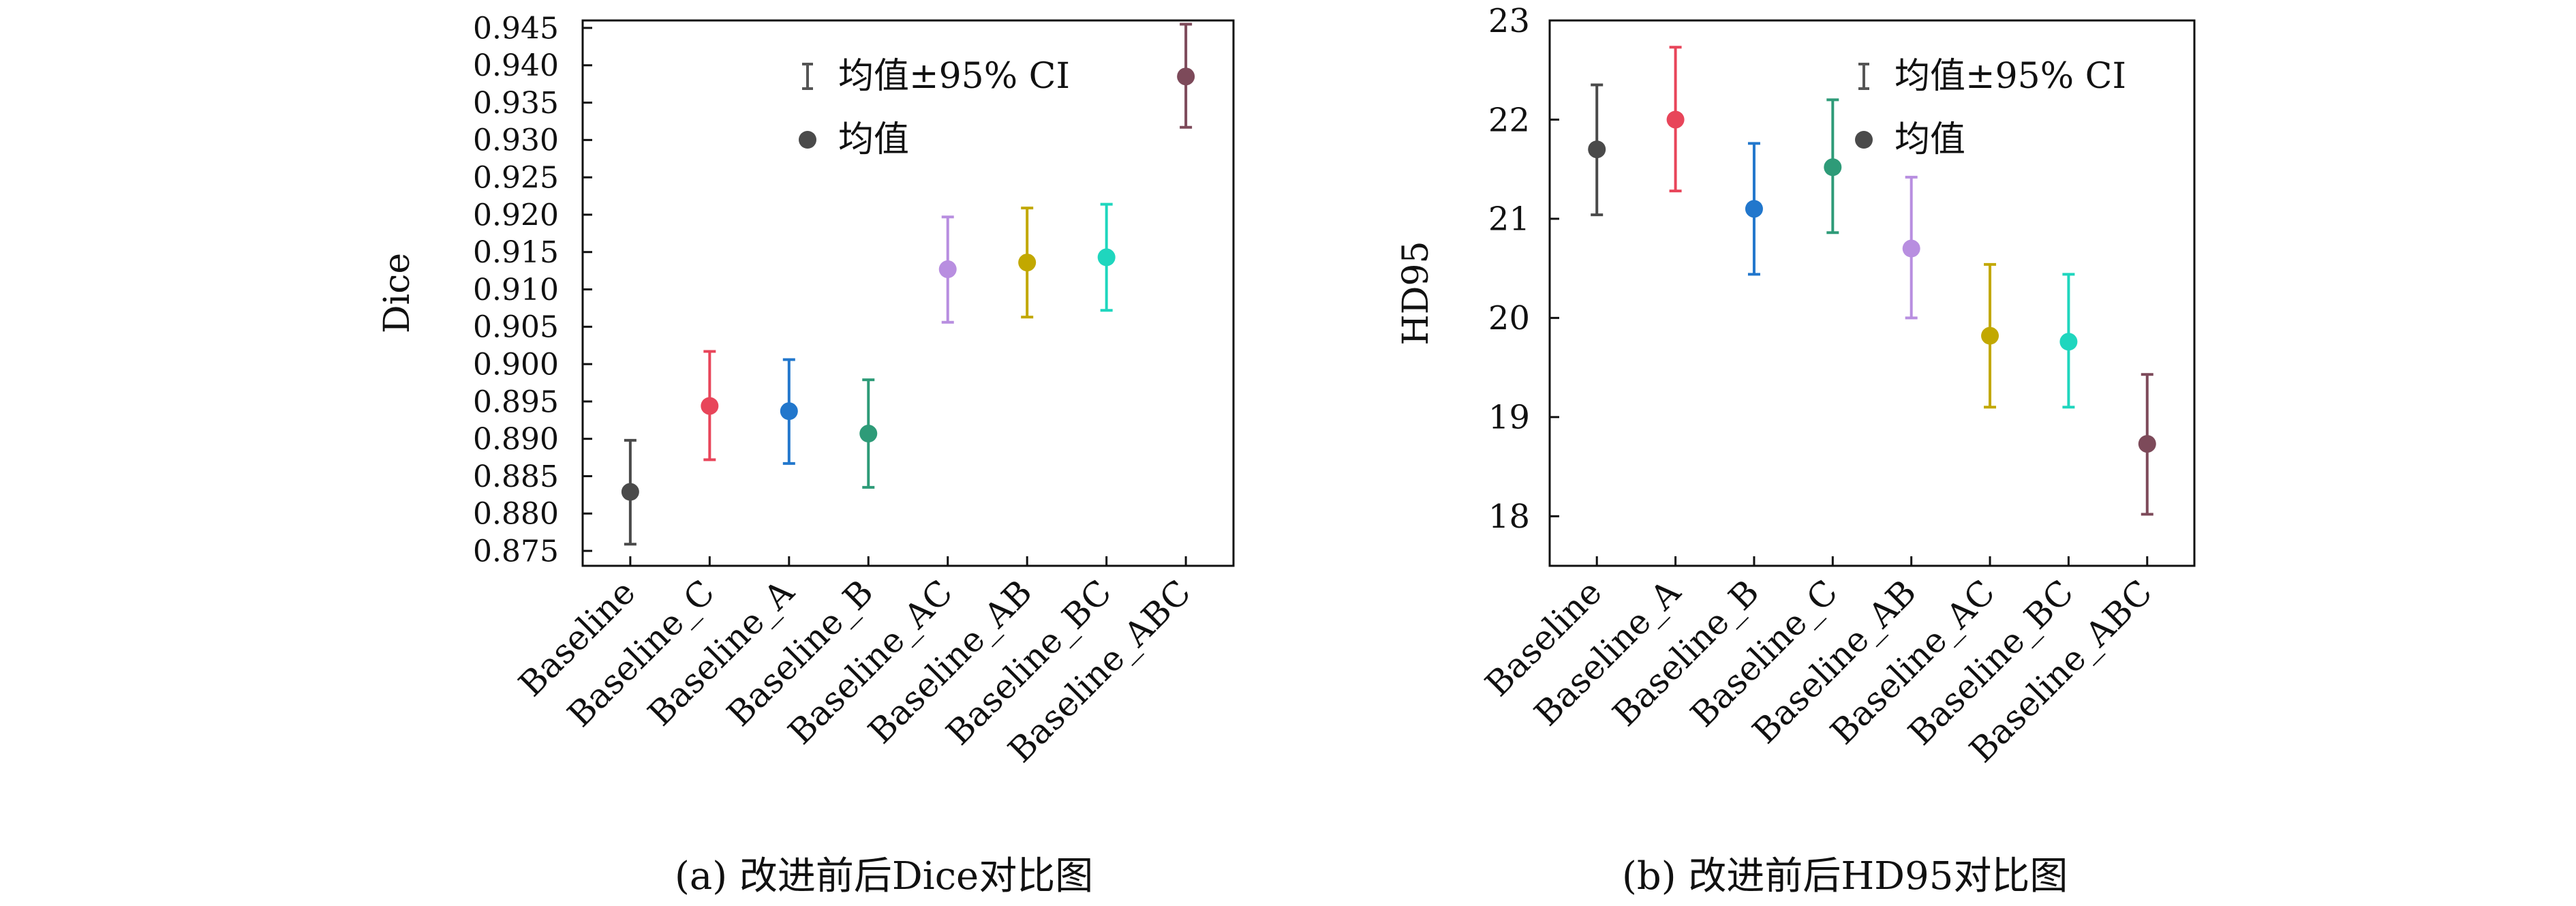 Image resolution: width=2576 pixels, height=906 pixels. Describe the element at coordinates (516, 178) in the screenshot. I see `y-tick-label: 0.925` at that location.